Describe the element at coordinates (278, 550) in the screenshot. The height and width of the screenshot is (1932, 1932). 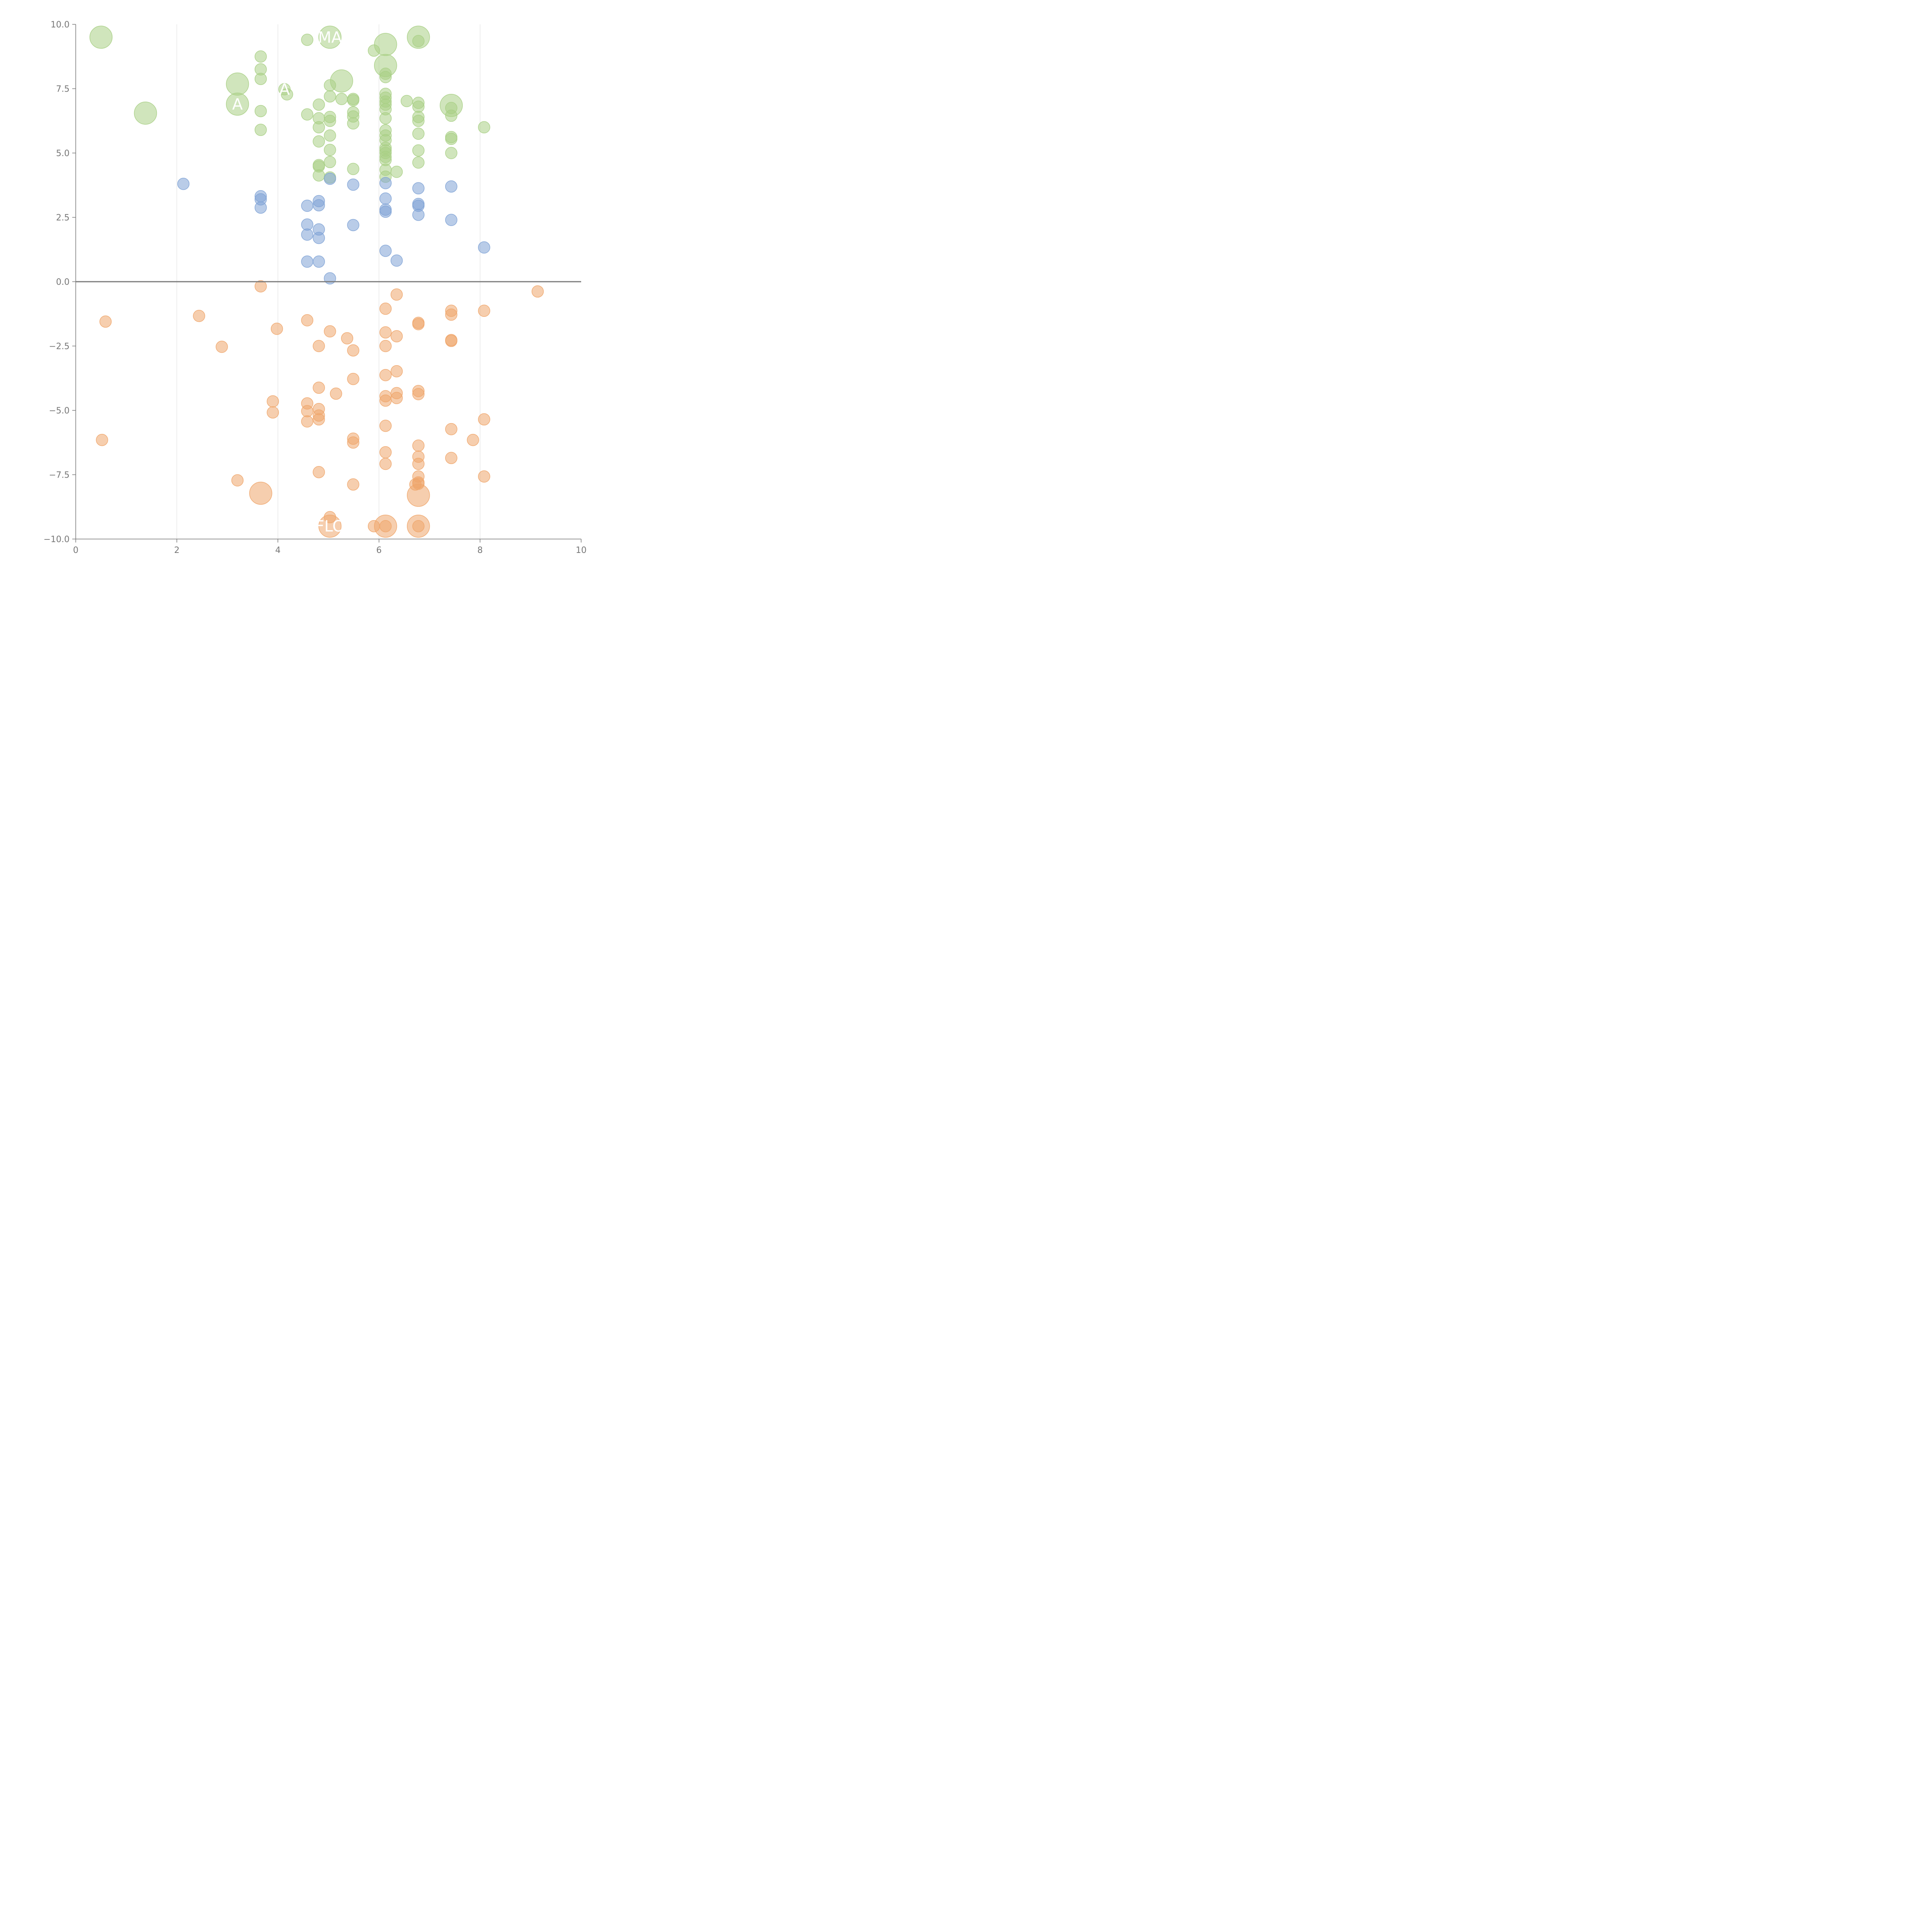
I see `x-tick-label: 4` at that location.